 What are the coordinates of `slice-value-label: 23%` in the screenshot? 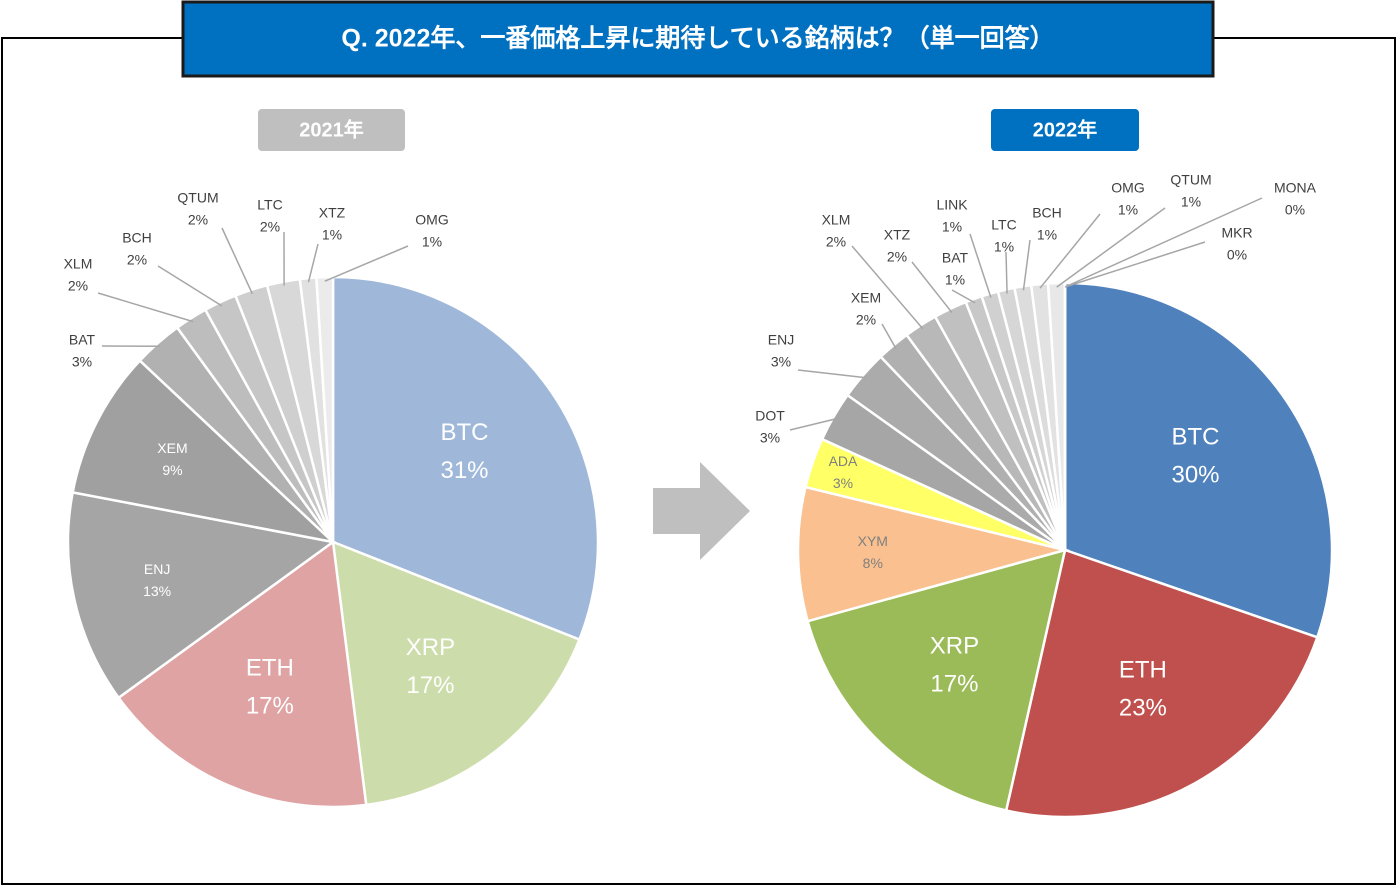 It's located at (1143, 707).